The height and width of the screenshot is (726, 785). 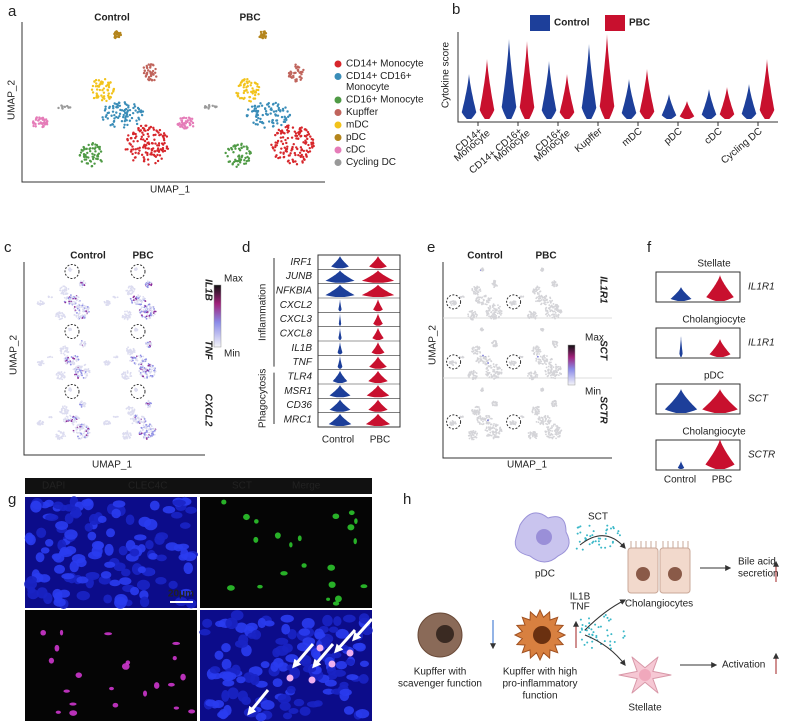 I want to click on highlight-circle, so click(x=72, y=331).